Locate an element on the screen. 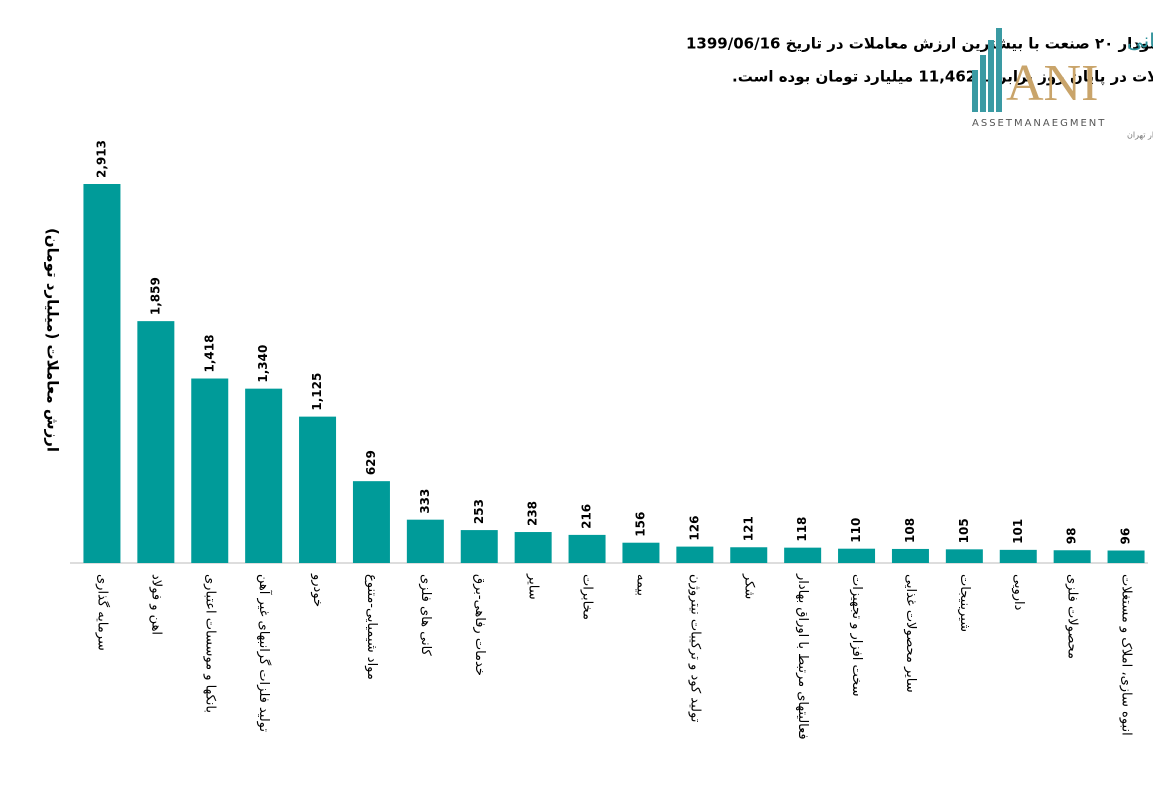 Image resolution: width=1153 pixels, height=797 pixels. logo-mark: ANI is located at coordinates (1052, 83).